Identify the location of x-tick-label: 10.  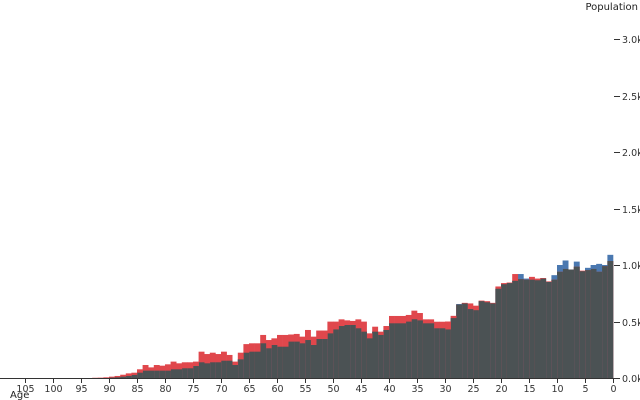
(557, 389).